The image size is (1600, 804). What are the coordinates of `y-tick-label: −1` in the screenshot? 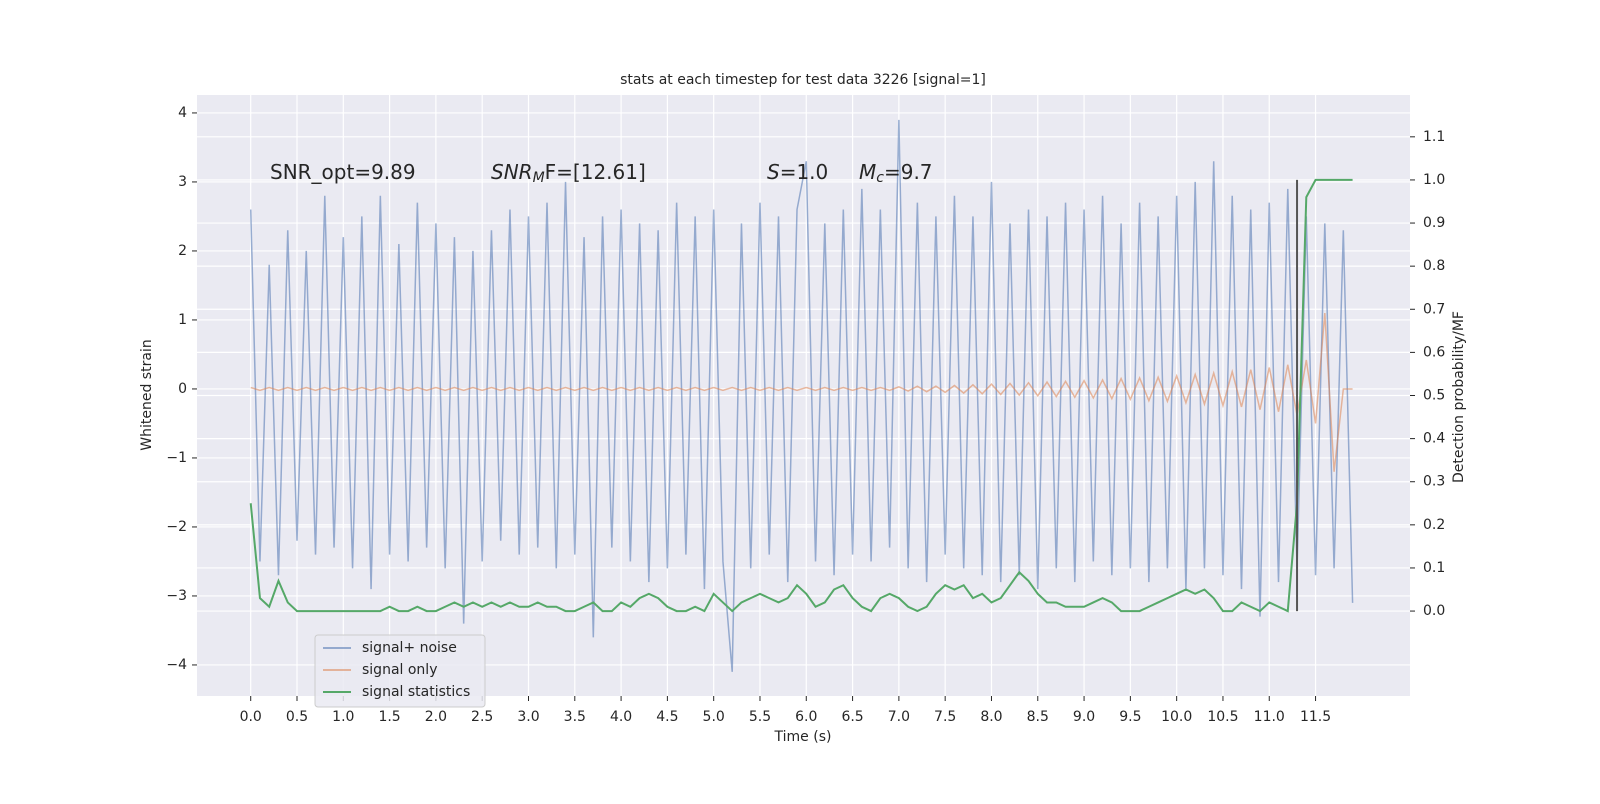 It's located at (176, 458).